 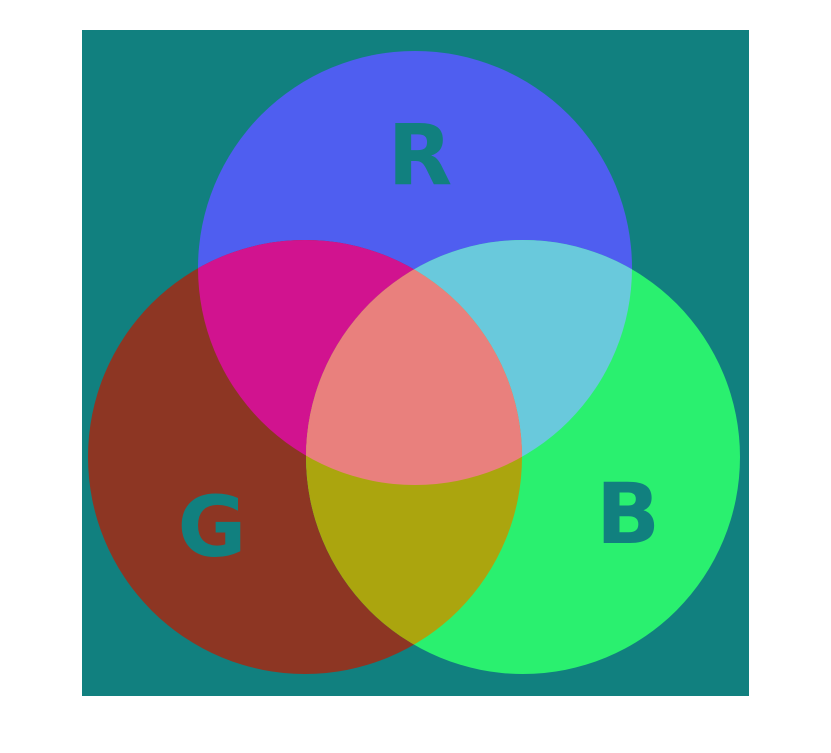 What do you see at coordinates (212, 527) in the screenshot?
I see `label-g: G` at bounding box center [212, 527].